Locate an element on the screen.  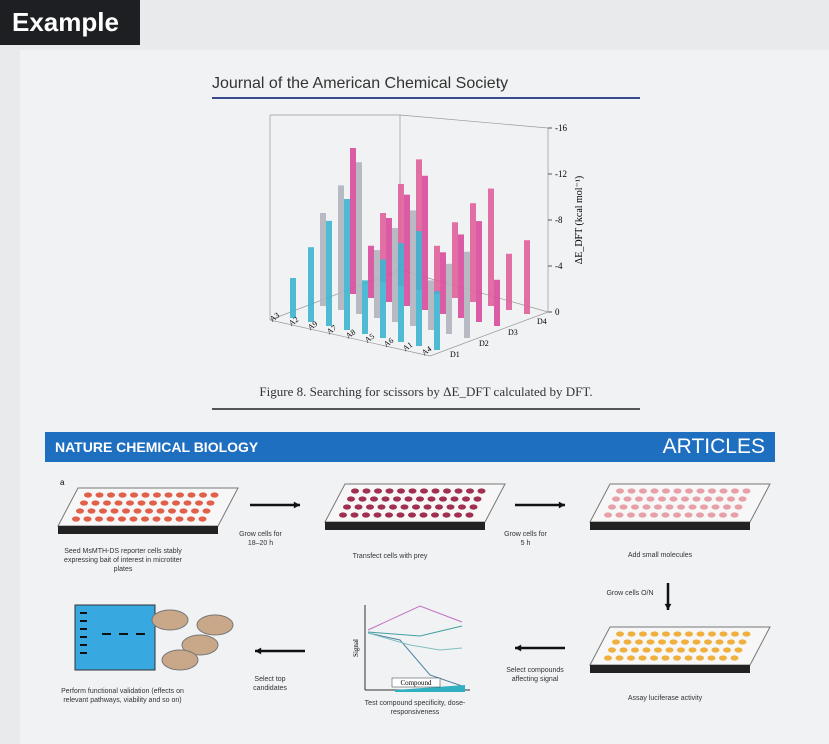
z-tick-label: -8 is located at coordinates (559, 220).